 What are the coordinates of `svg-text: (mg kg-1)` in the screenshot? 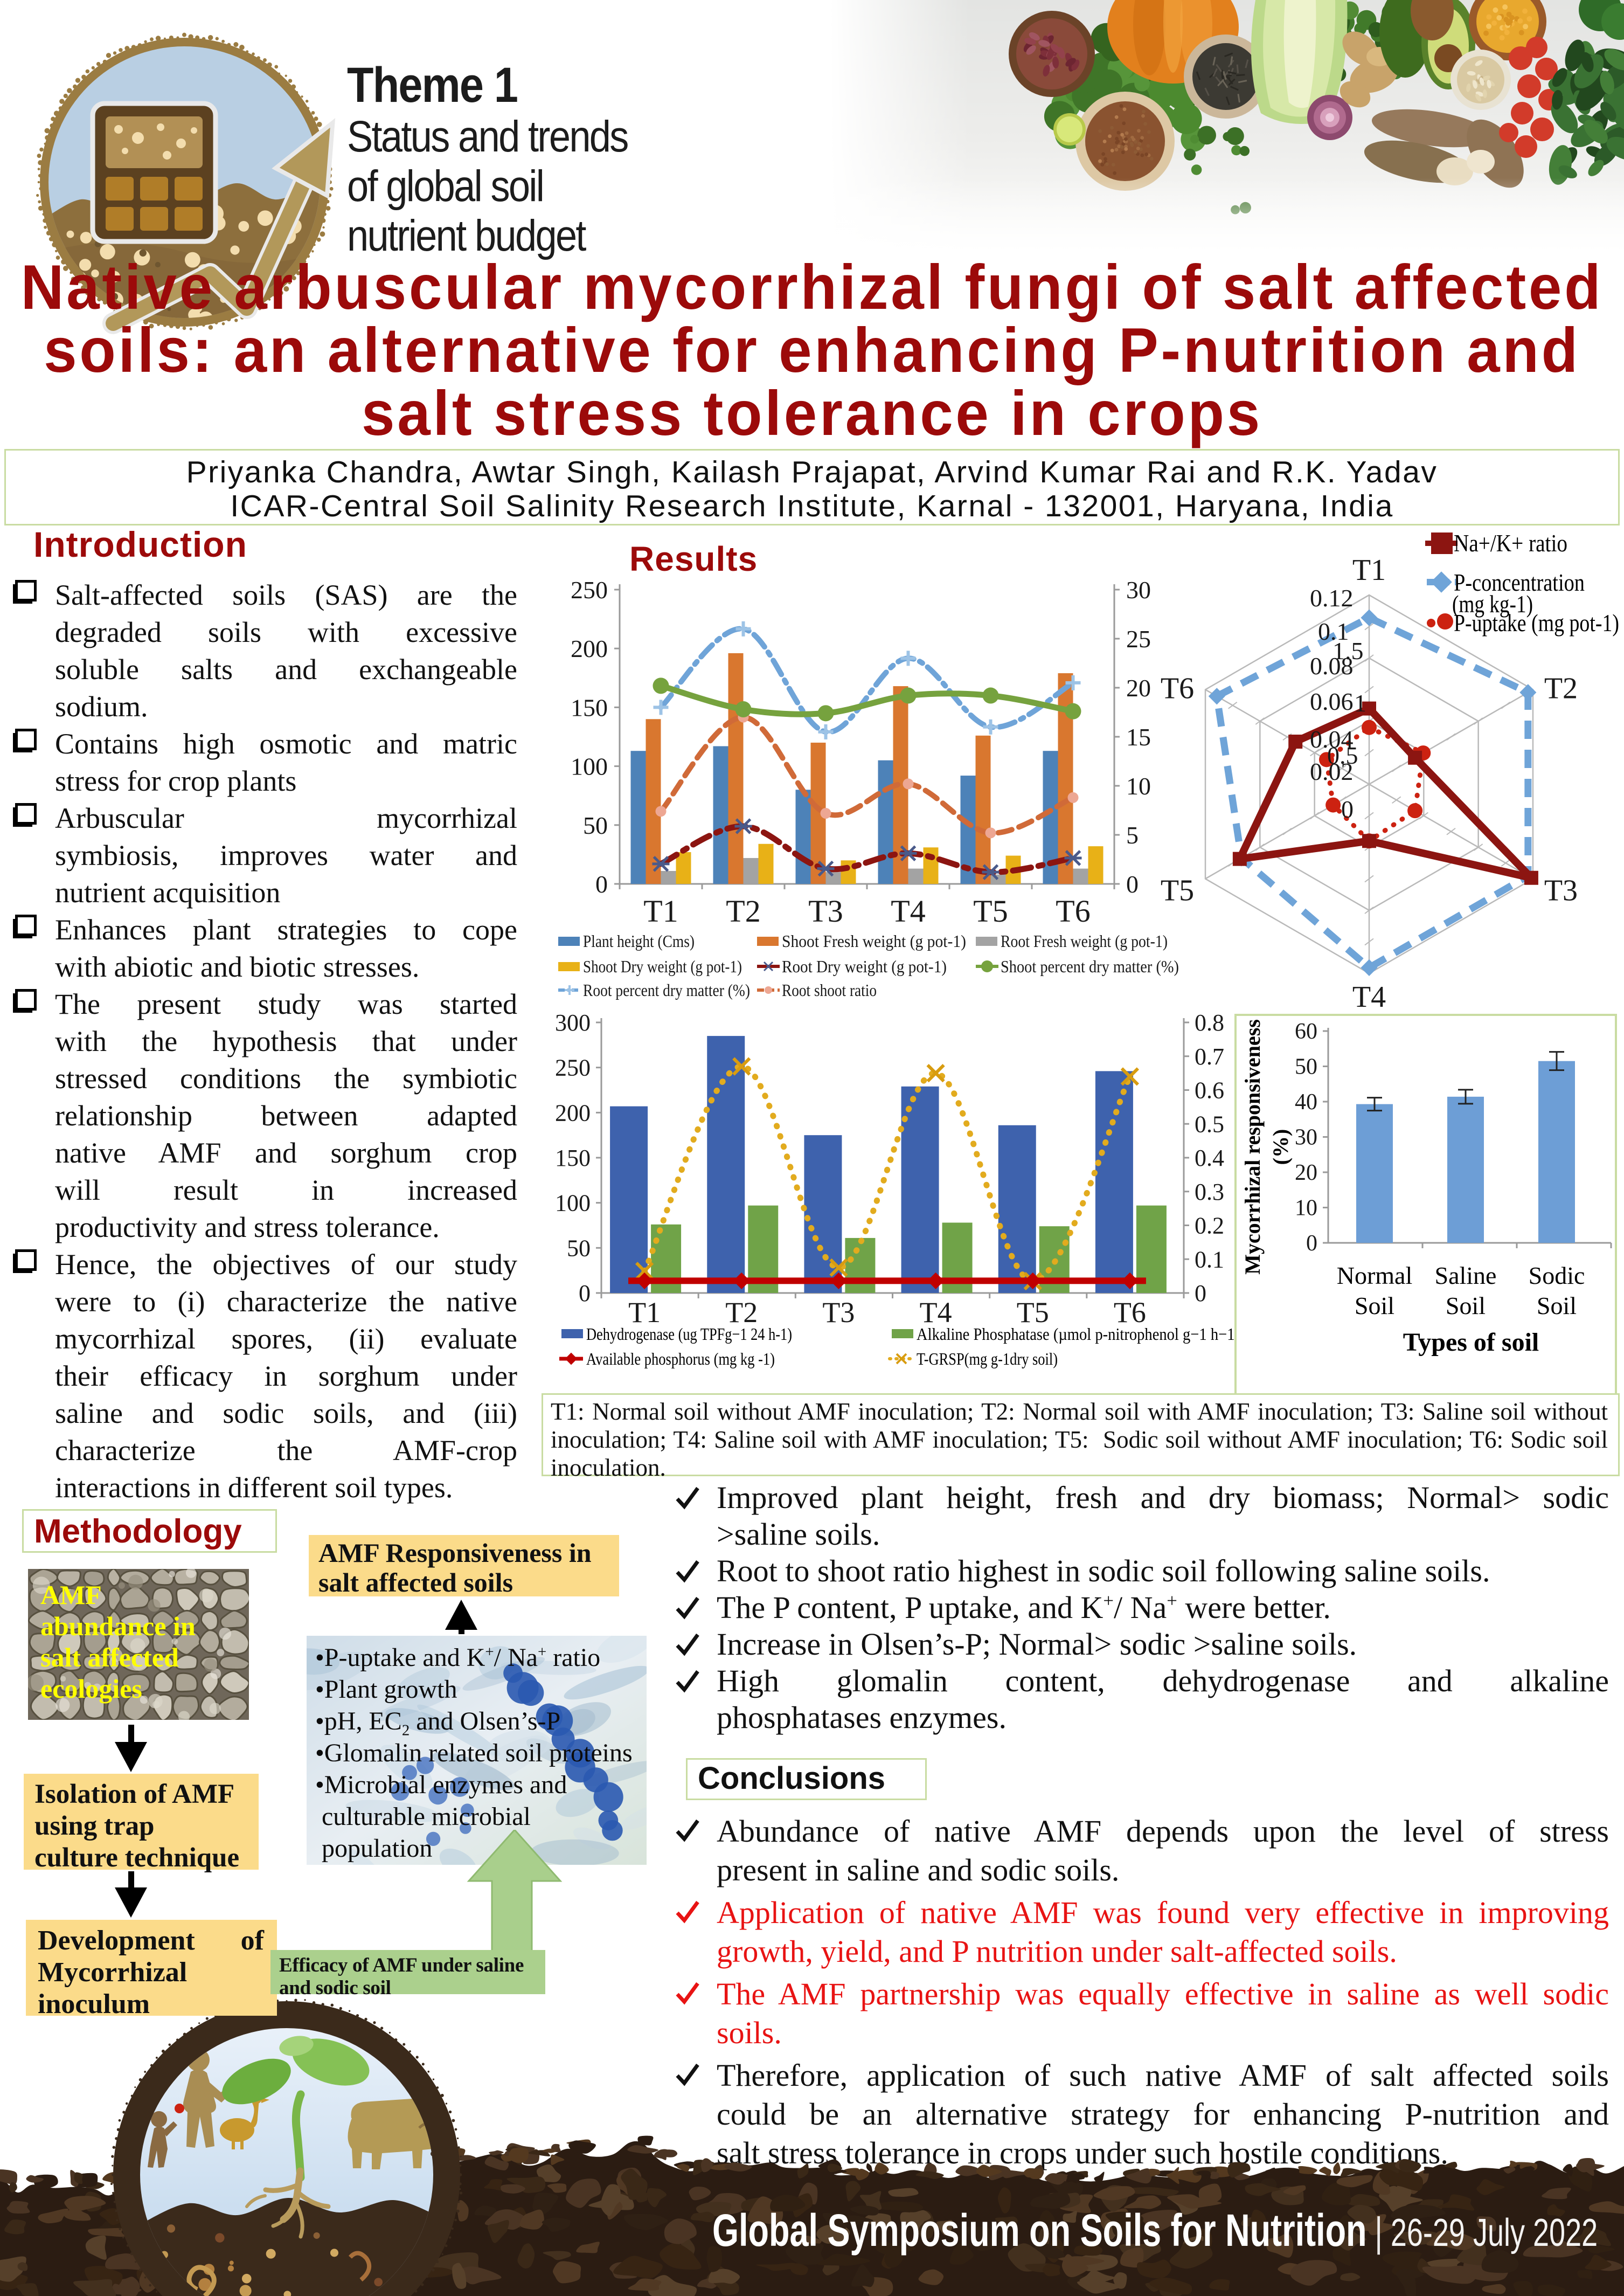 It's located at (1492, 604).